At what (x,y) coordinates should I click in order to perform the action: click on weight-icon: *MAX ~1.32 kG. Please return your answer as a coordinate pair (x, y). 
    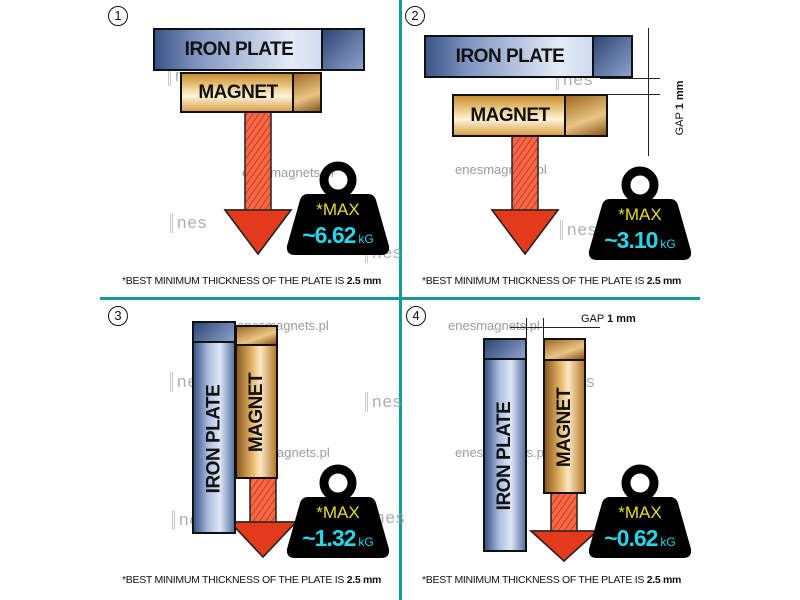
    Looking at the image, I should click on (338, 511).